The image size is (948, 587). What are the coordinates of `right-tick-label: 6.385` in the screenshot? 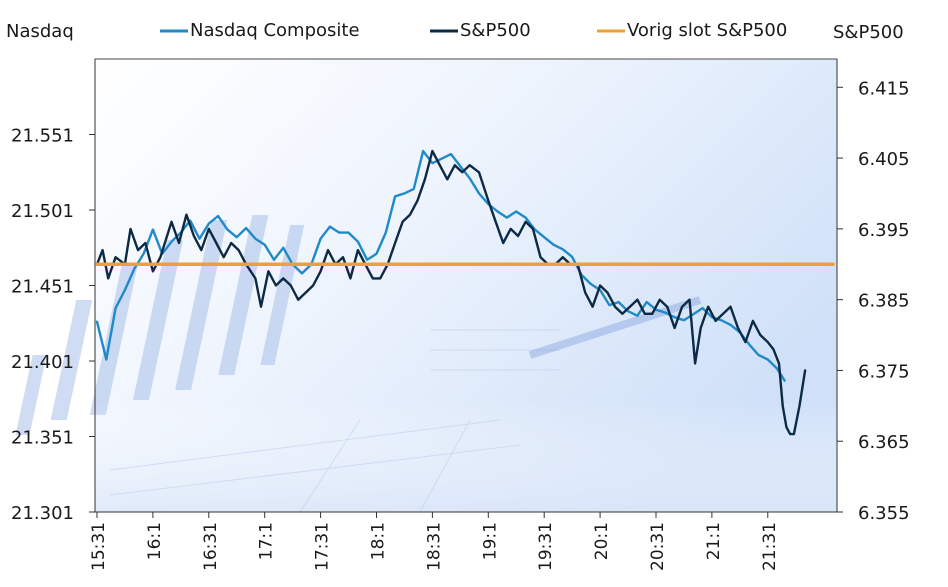 It's located at (884, 301).